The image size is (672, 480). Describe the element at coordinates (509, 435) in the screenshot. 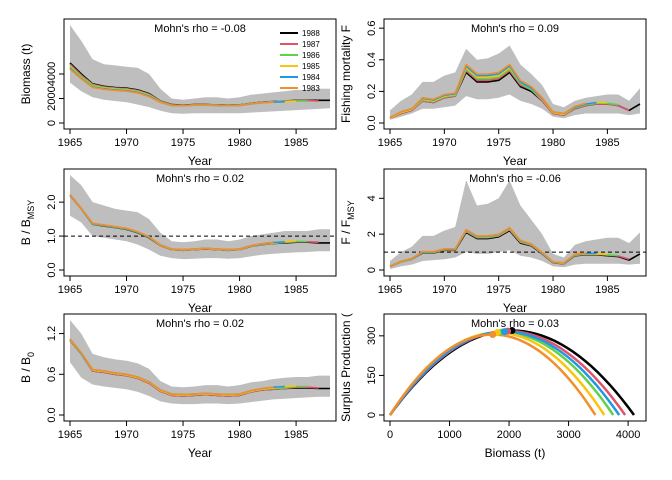

I see `x-tick-label: 2000` at that location.